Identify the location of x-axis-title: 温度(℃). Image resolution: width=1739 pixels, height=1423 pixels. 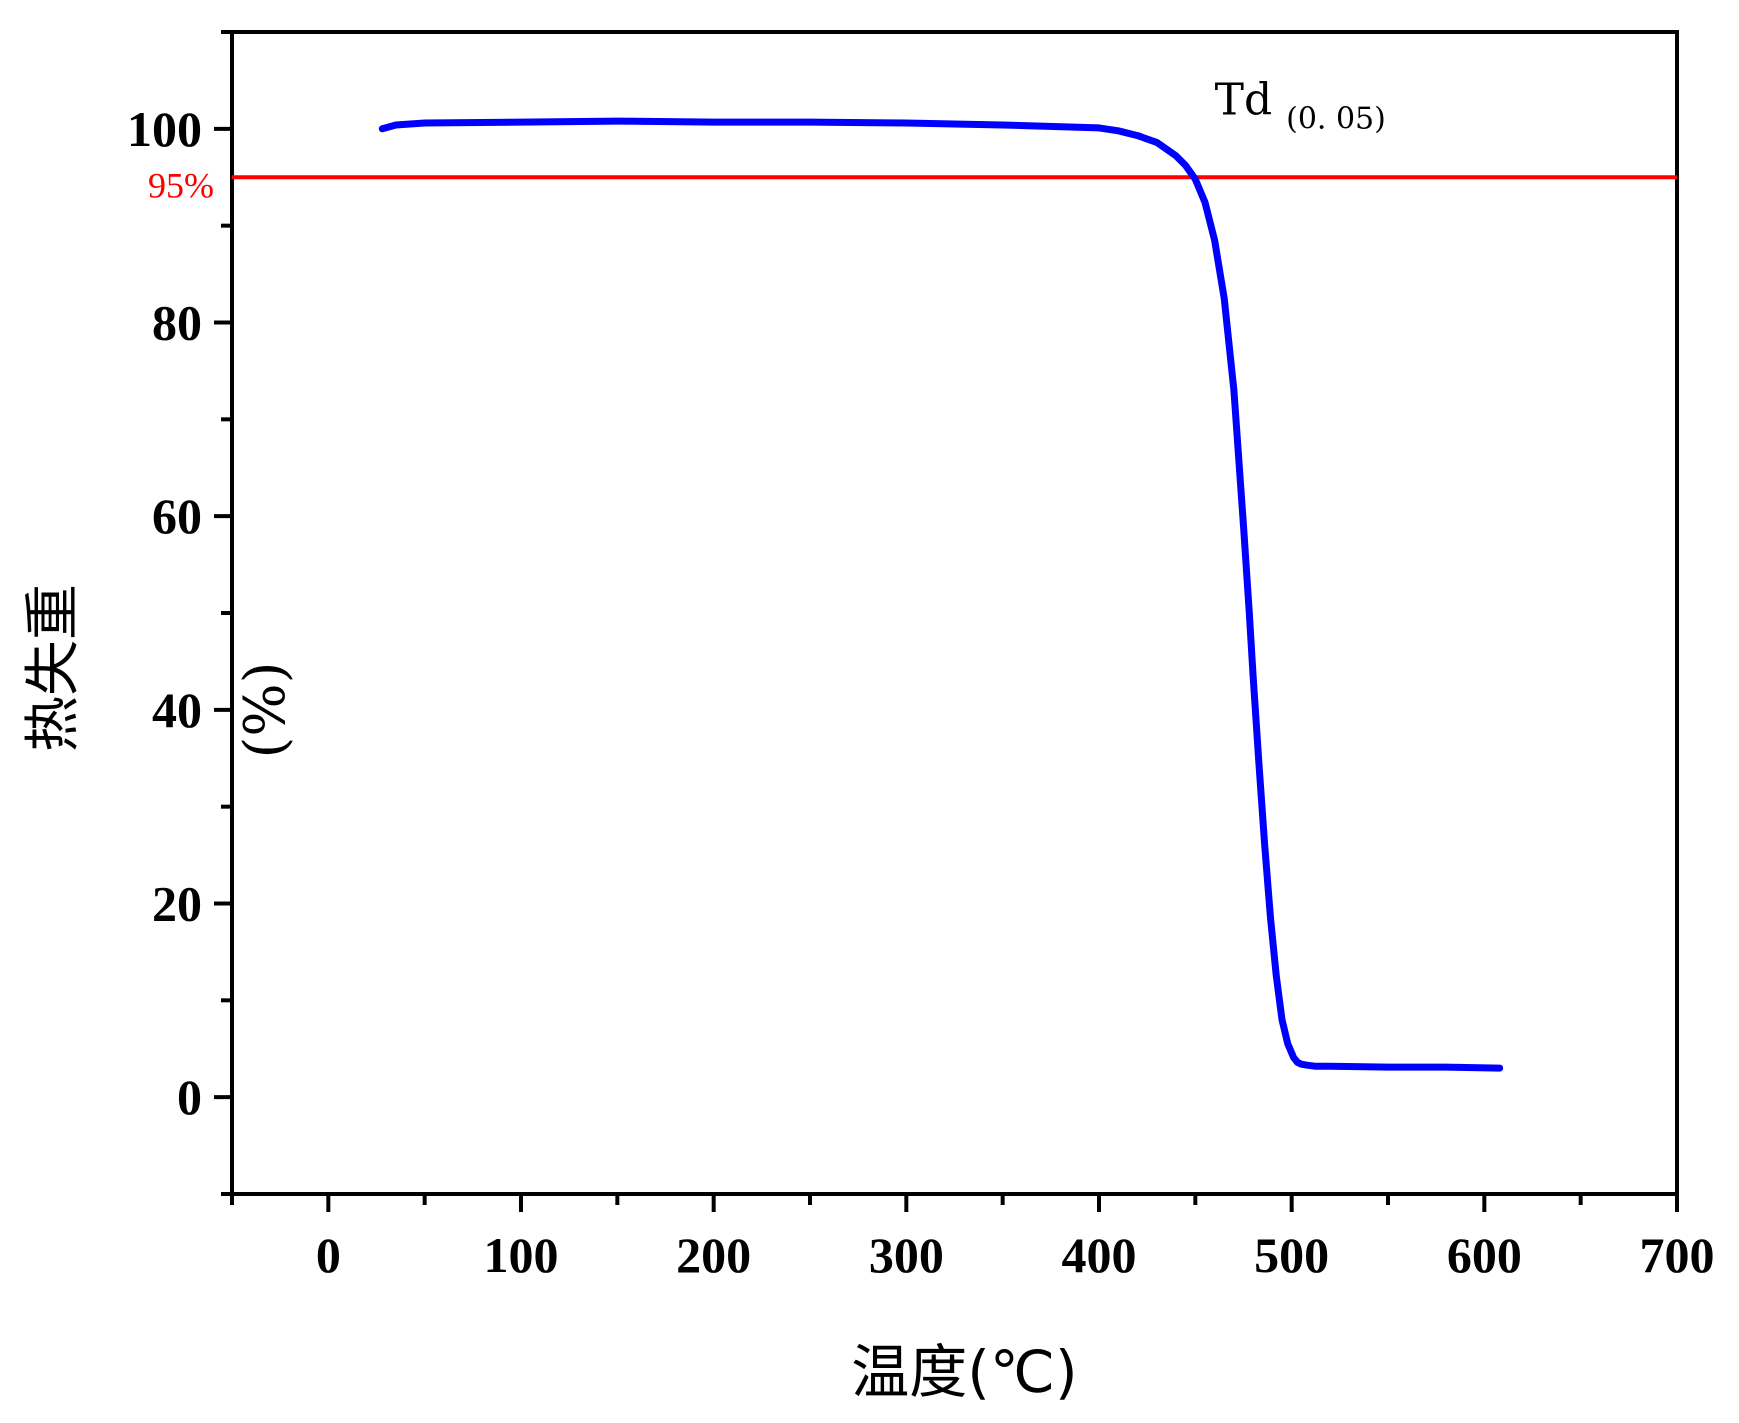
(964, 1372).